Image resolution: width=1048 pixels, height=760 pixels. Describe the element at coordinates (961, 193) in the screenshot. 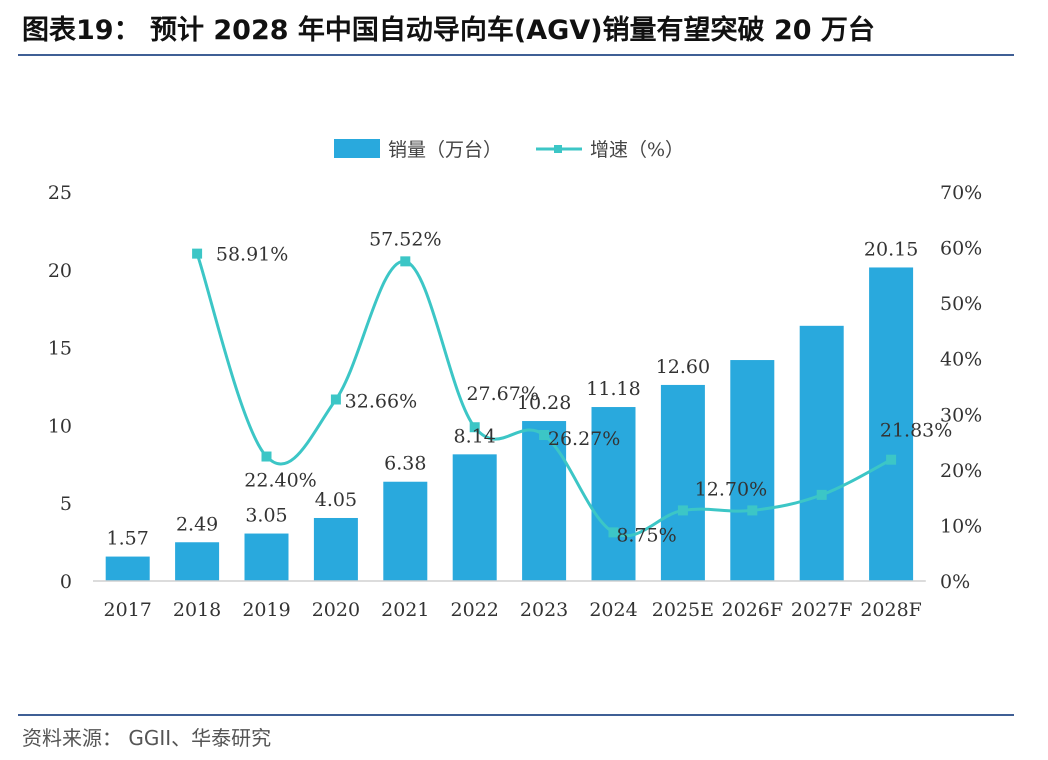

I see `right-axis-tick-label: 70%` at that location.